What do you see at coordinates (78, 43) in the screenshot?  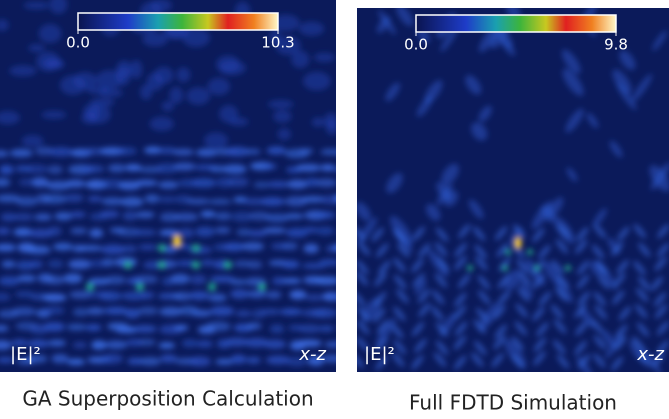 I see `colorbar-tick-label: 0.0` at bounding box center [78, 43].